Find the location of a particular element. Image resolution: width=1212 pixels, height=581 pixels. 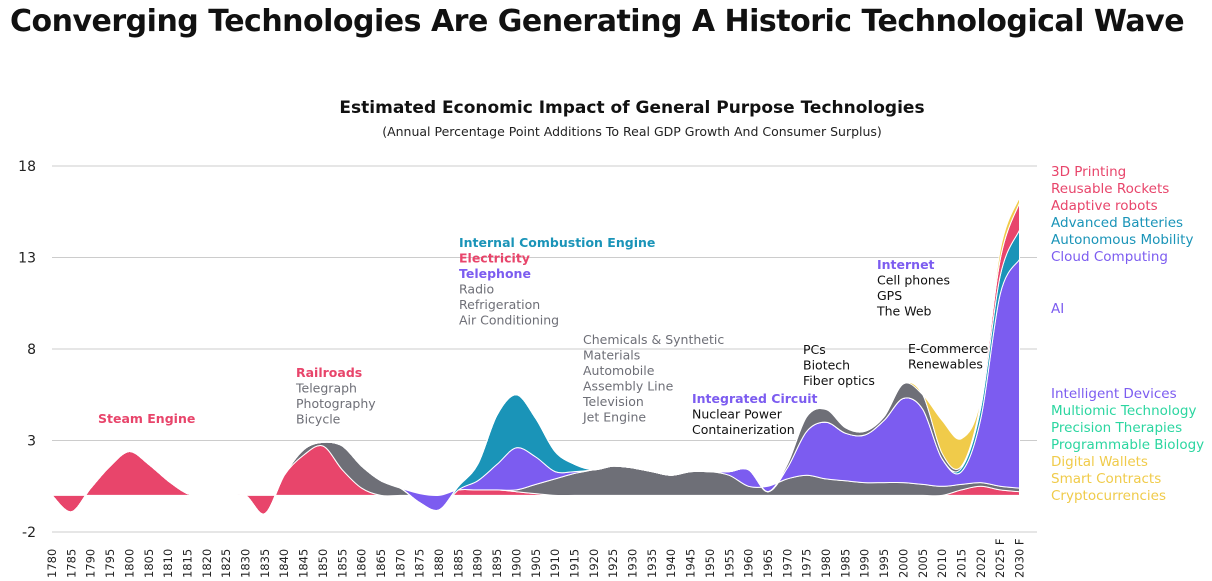

legend-item: Cryptocurrencies is located at coordinates (1108, 496).